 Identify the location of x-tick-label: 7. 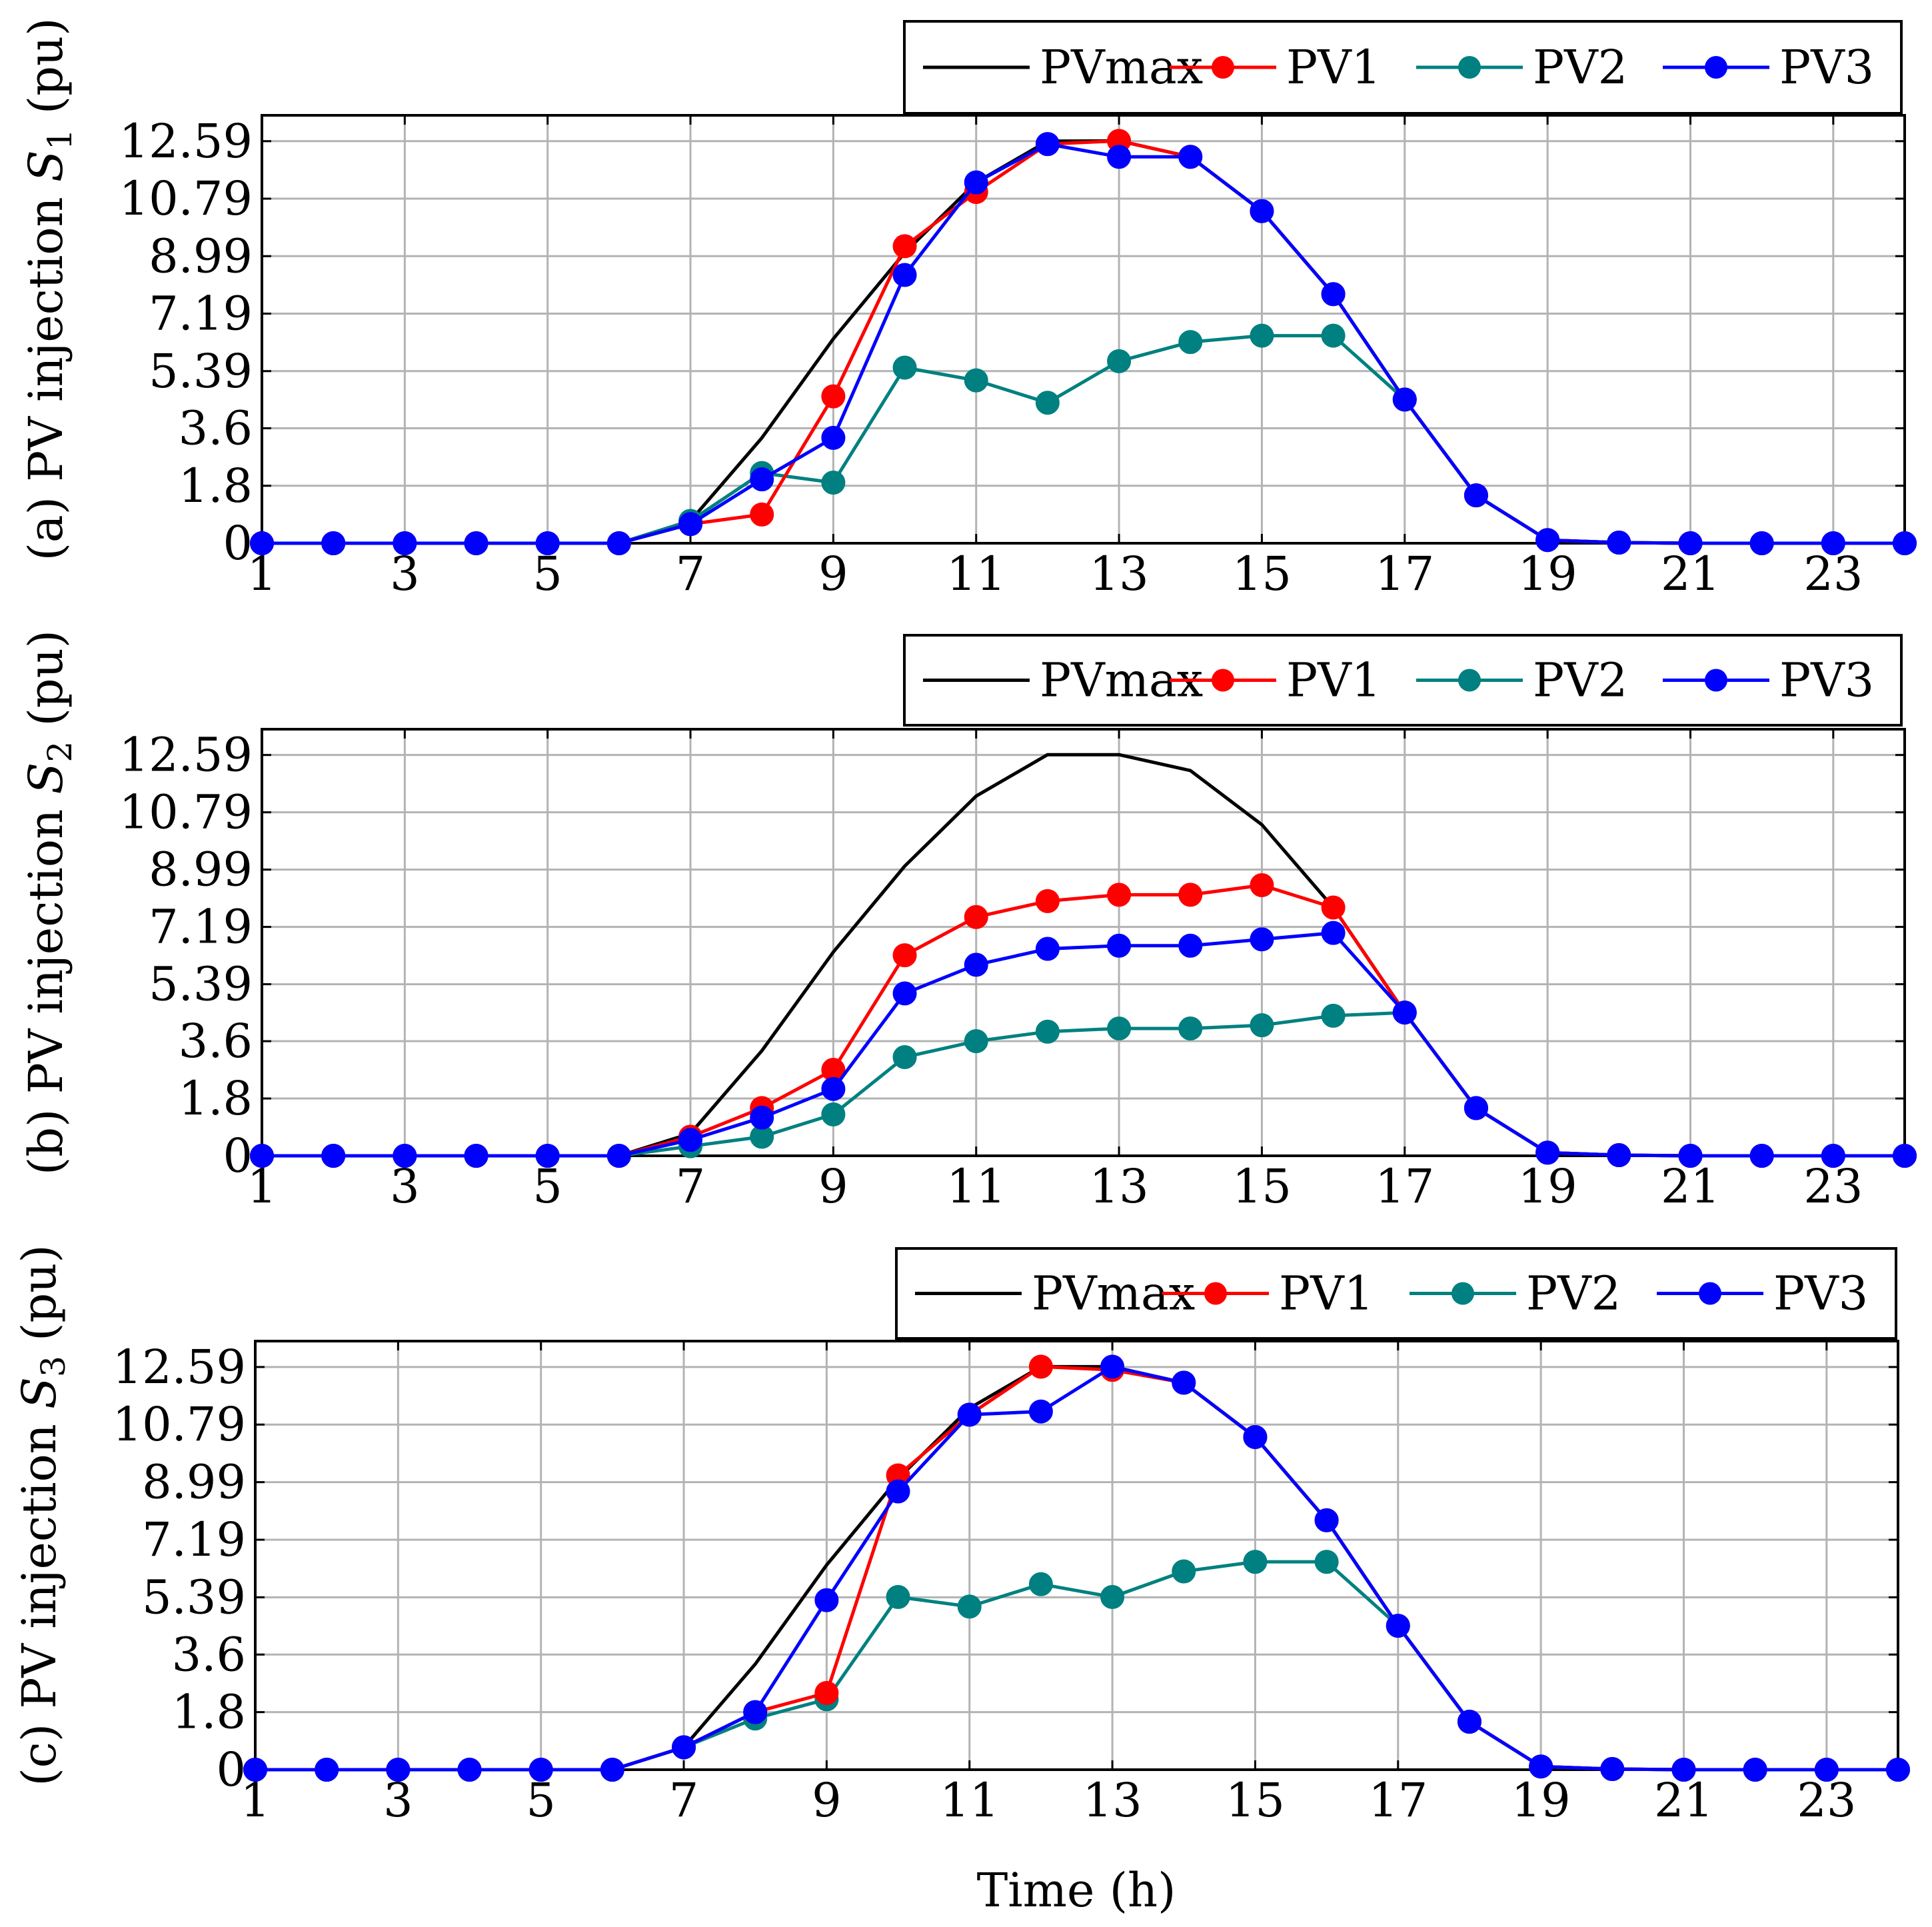
(691, 574).